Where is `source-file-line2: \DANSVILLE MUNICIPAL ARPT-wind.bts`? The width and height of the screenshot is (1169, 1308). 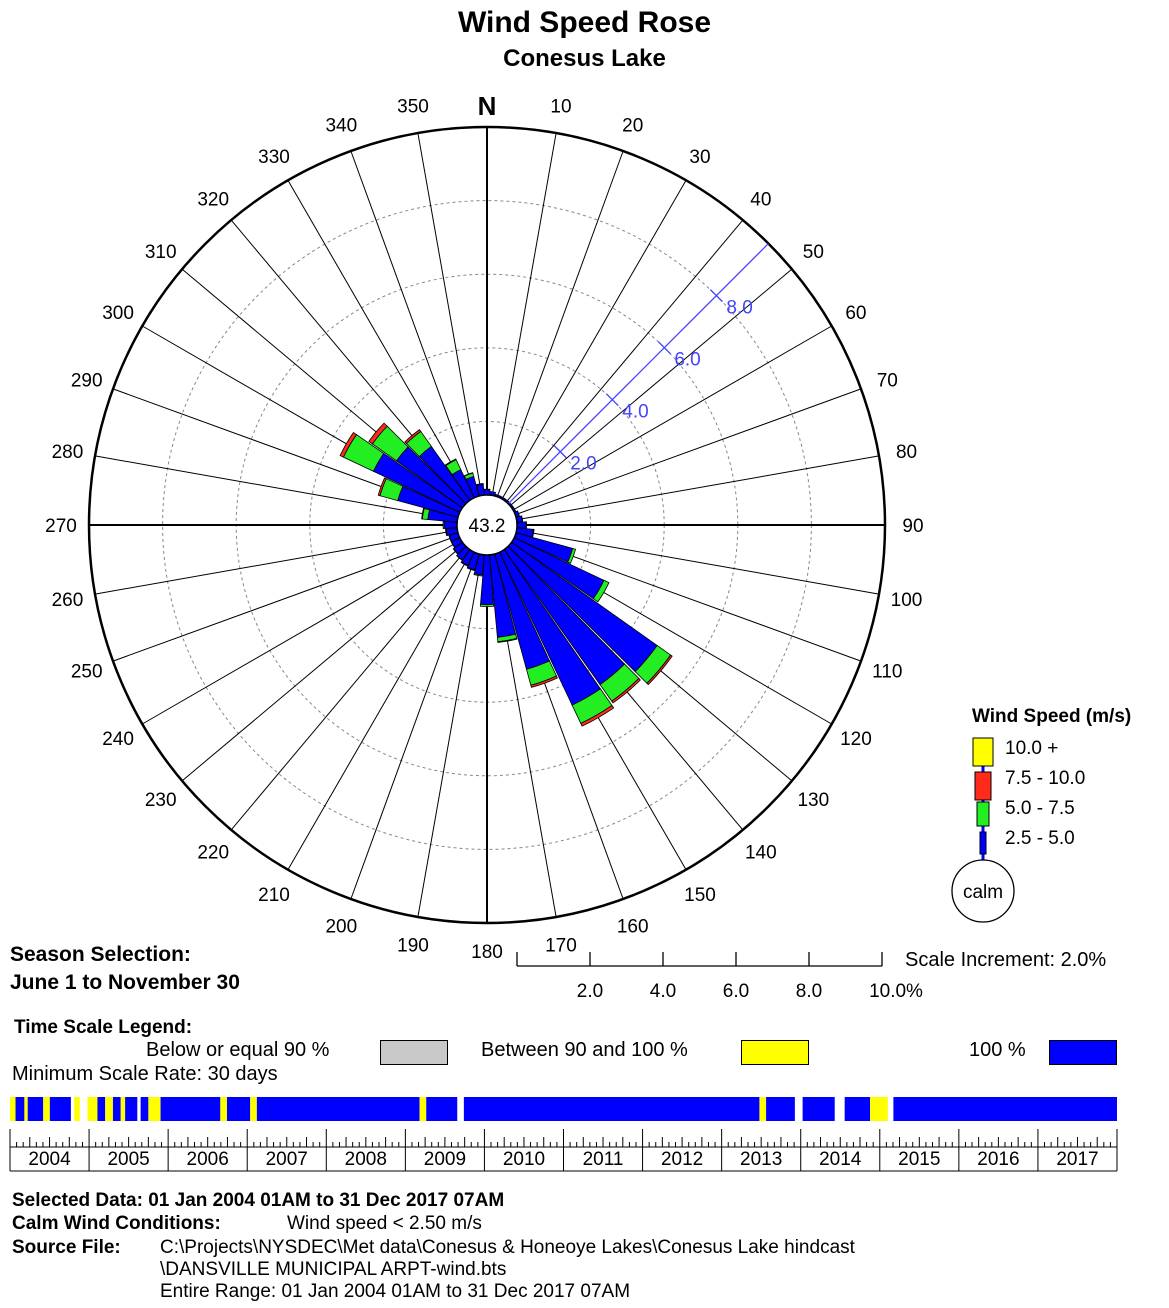
source-file-line2: \DANSVILLE MUNICIPAL ARPT-wind.bts is located at coordinates (333, 1269).